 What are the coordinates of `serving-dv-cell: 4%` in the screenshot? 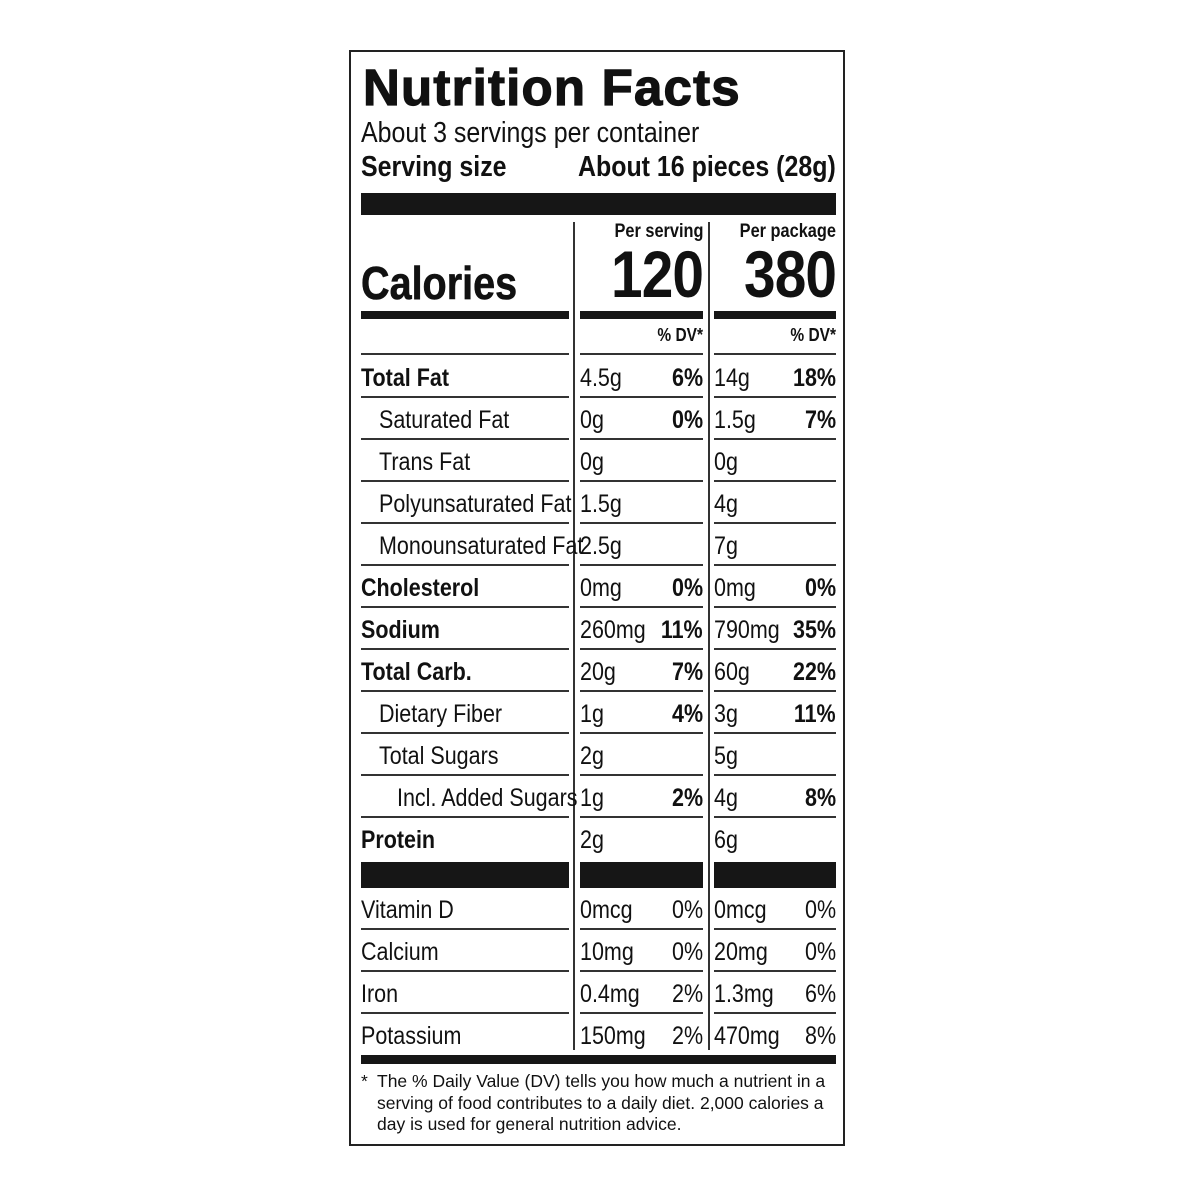 It's located at (641, 713).